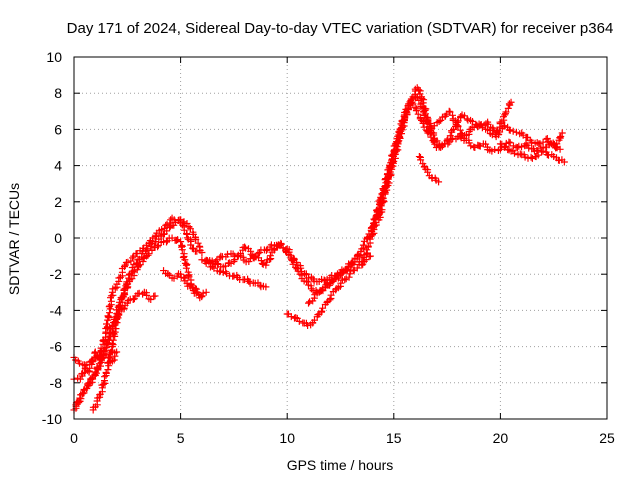  I want to click on x-tick-label: 15, so click(394, 438).